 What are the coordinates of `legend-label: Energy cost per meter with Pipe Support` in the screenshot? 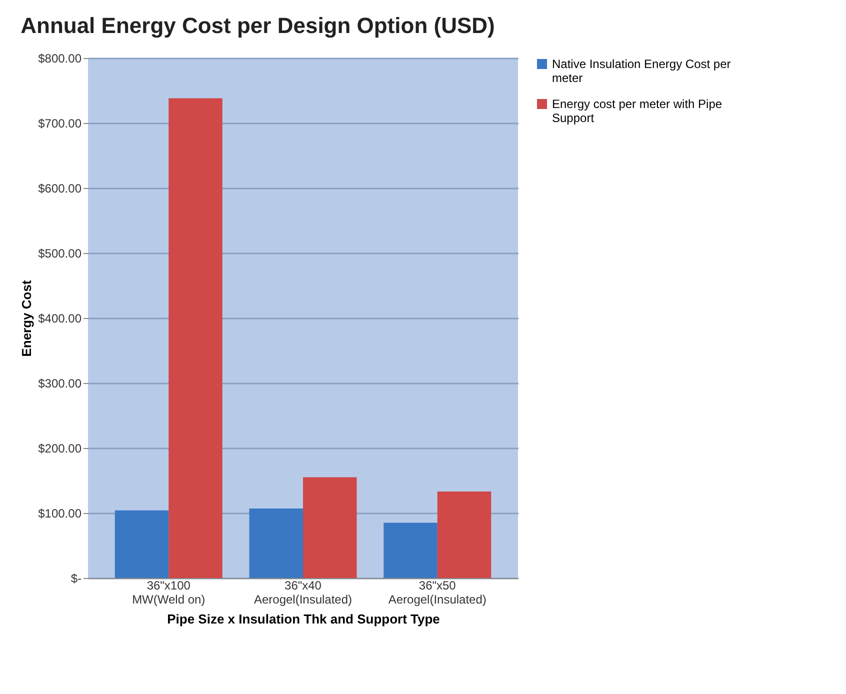 It's located at (637, 111).